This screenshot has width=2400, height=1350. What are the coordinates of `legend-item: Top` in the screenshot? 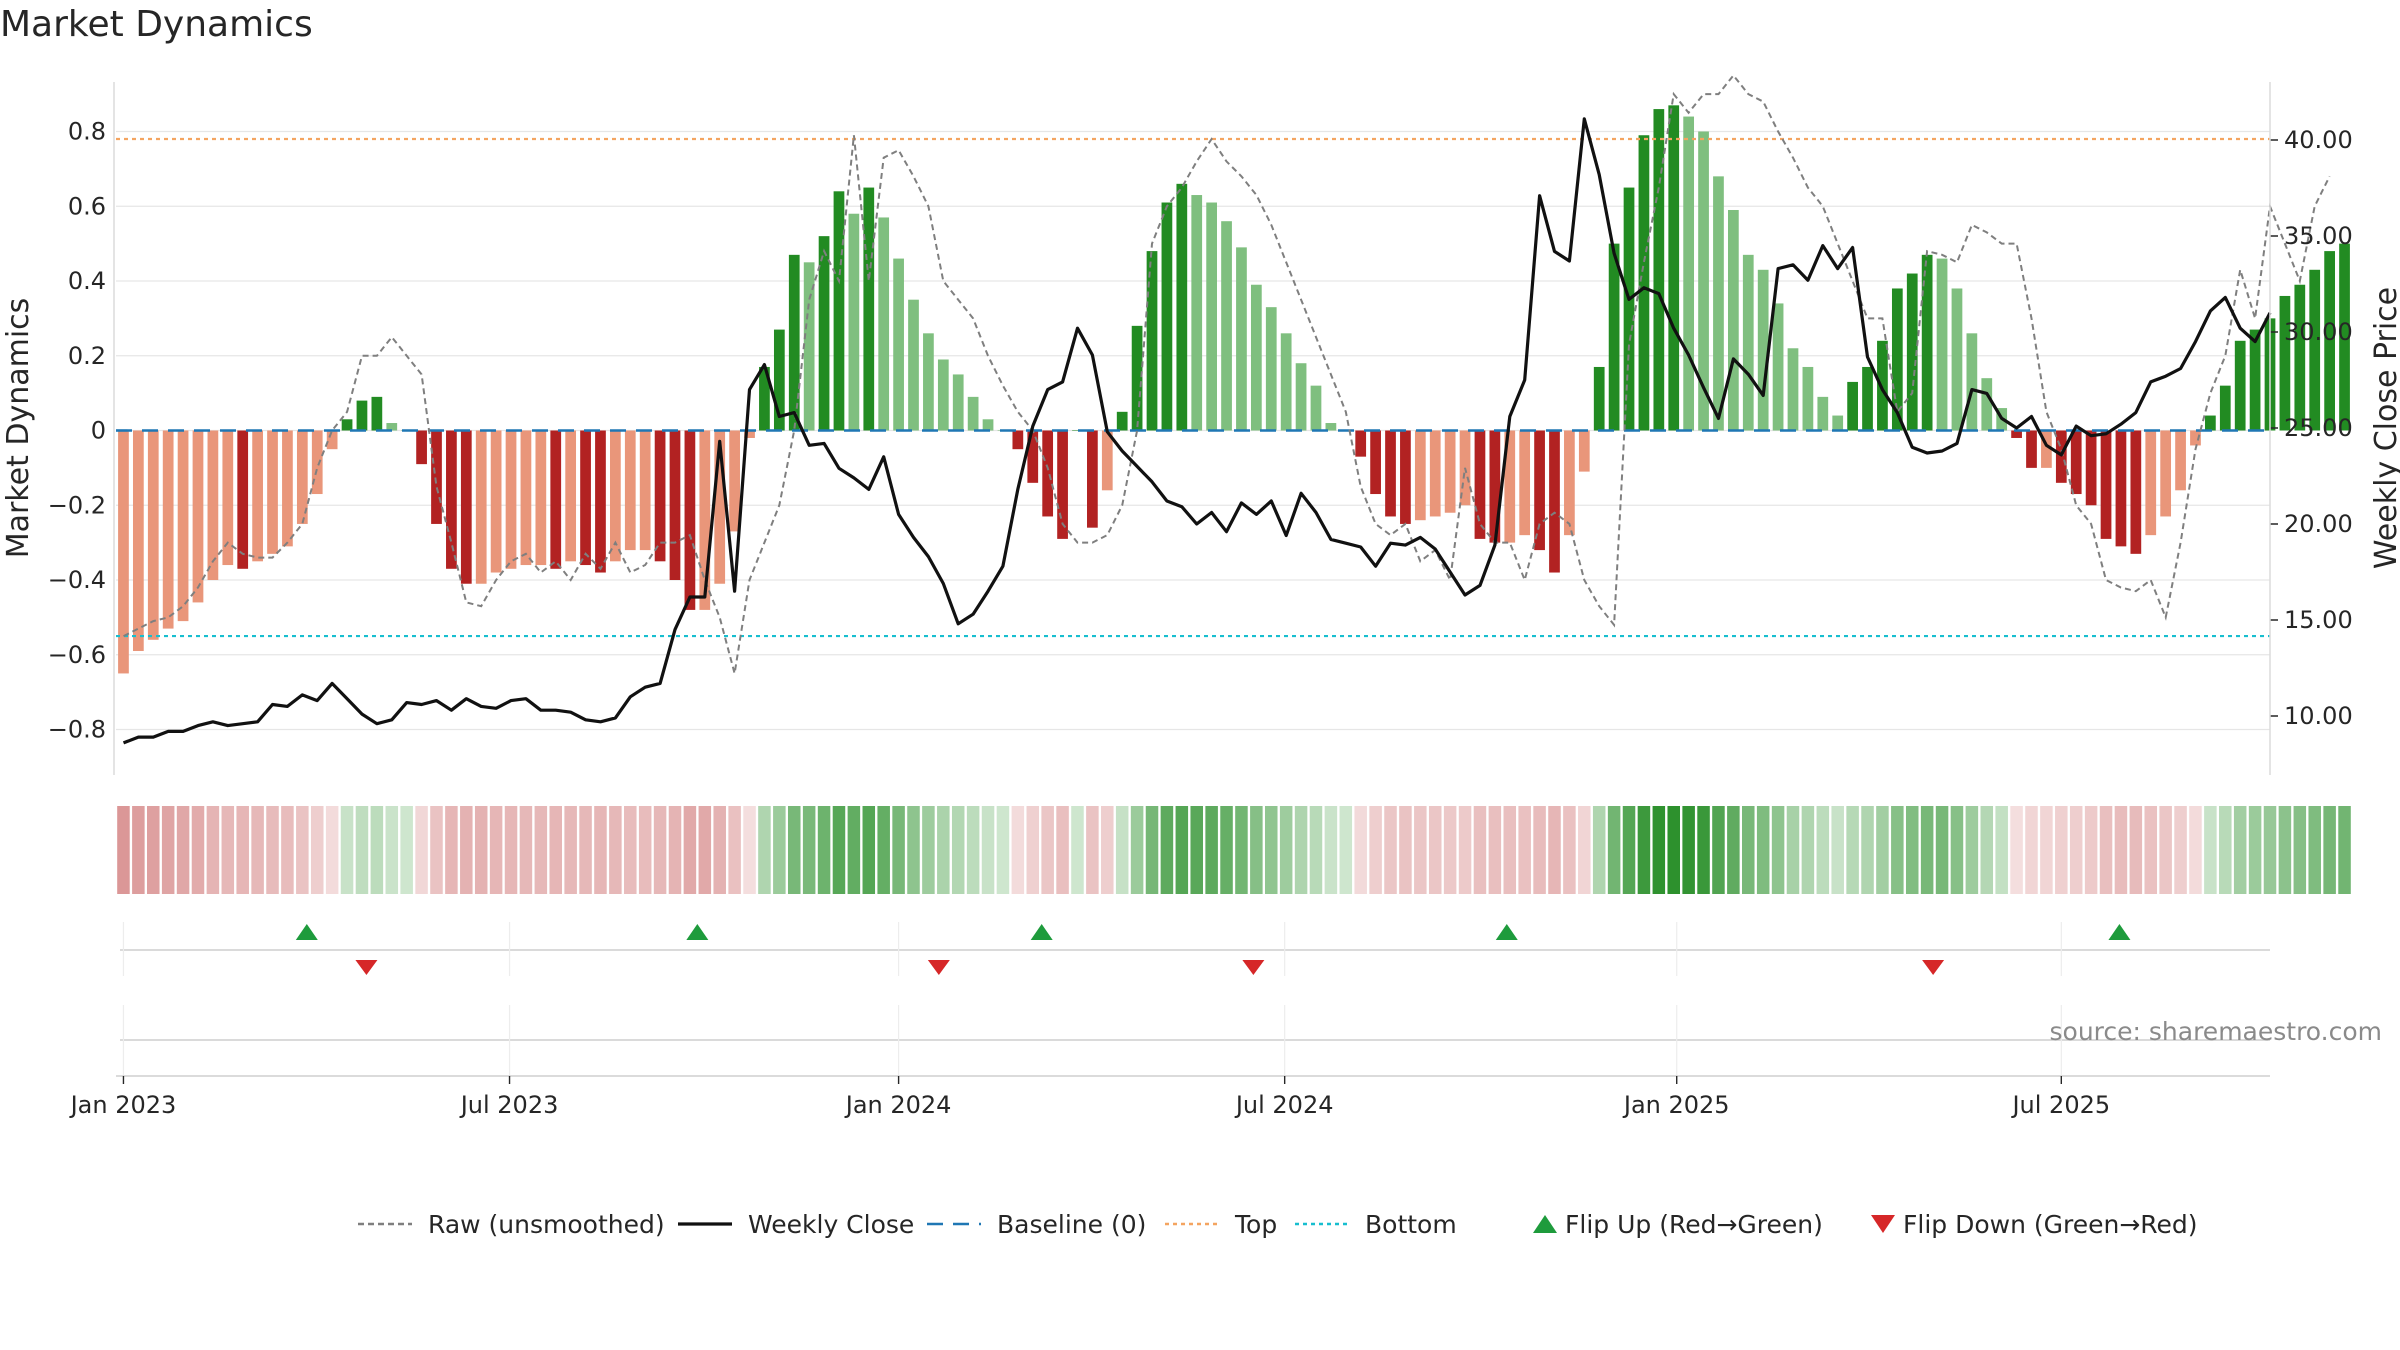 It's located at (1221, 1224).